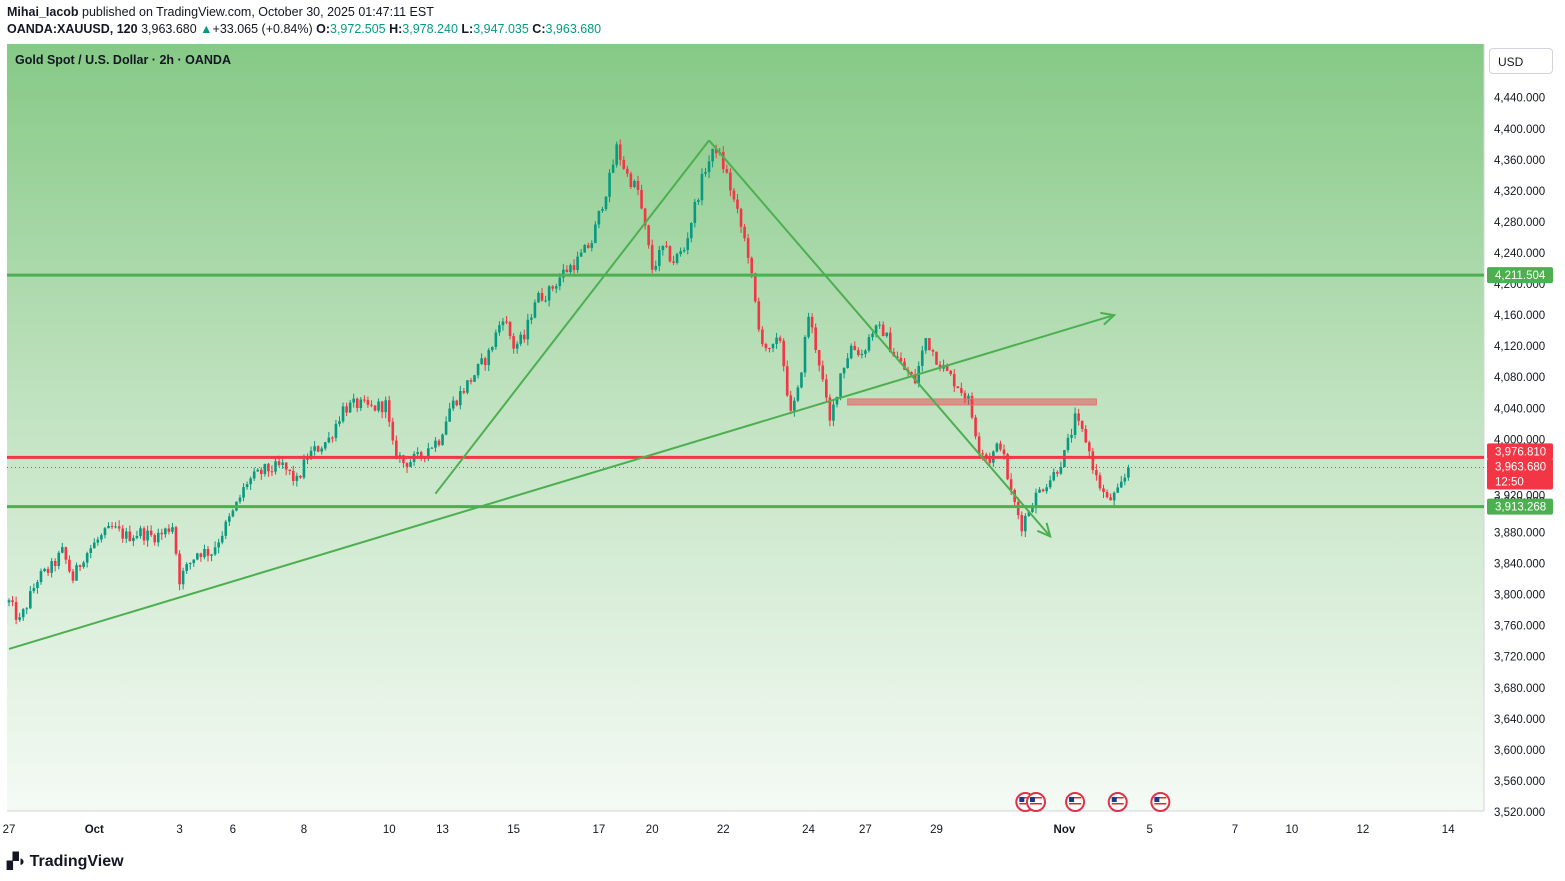 The height and width of the screenshot is (881, 1565). I want to click on author-name: Mihai_Iacob, so click(43, 12).